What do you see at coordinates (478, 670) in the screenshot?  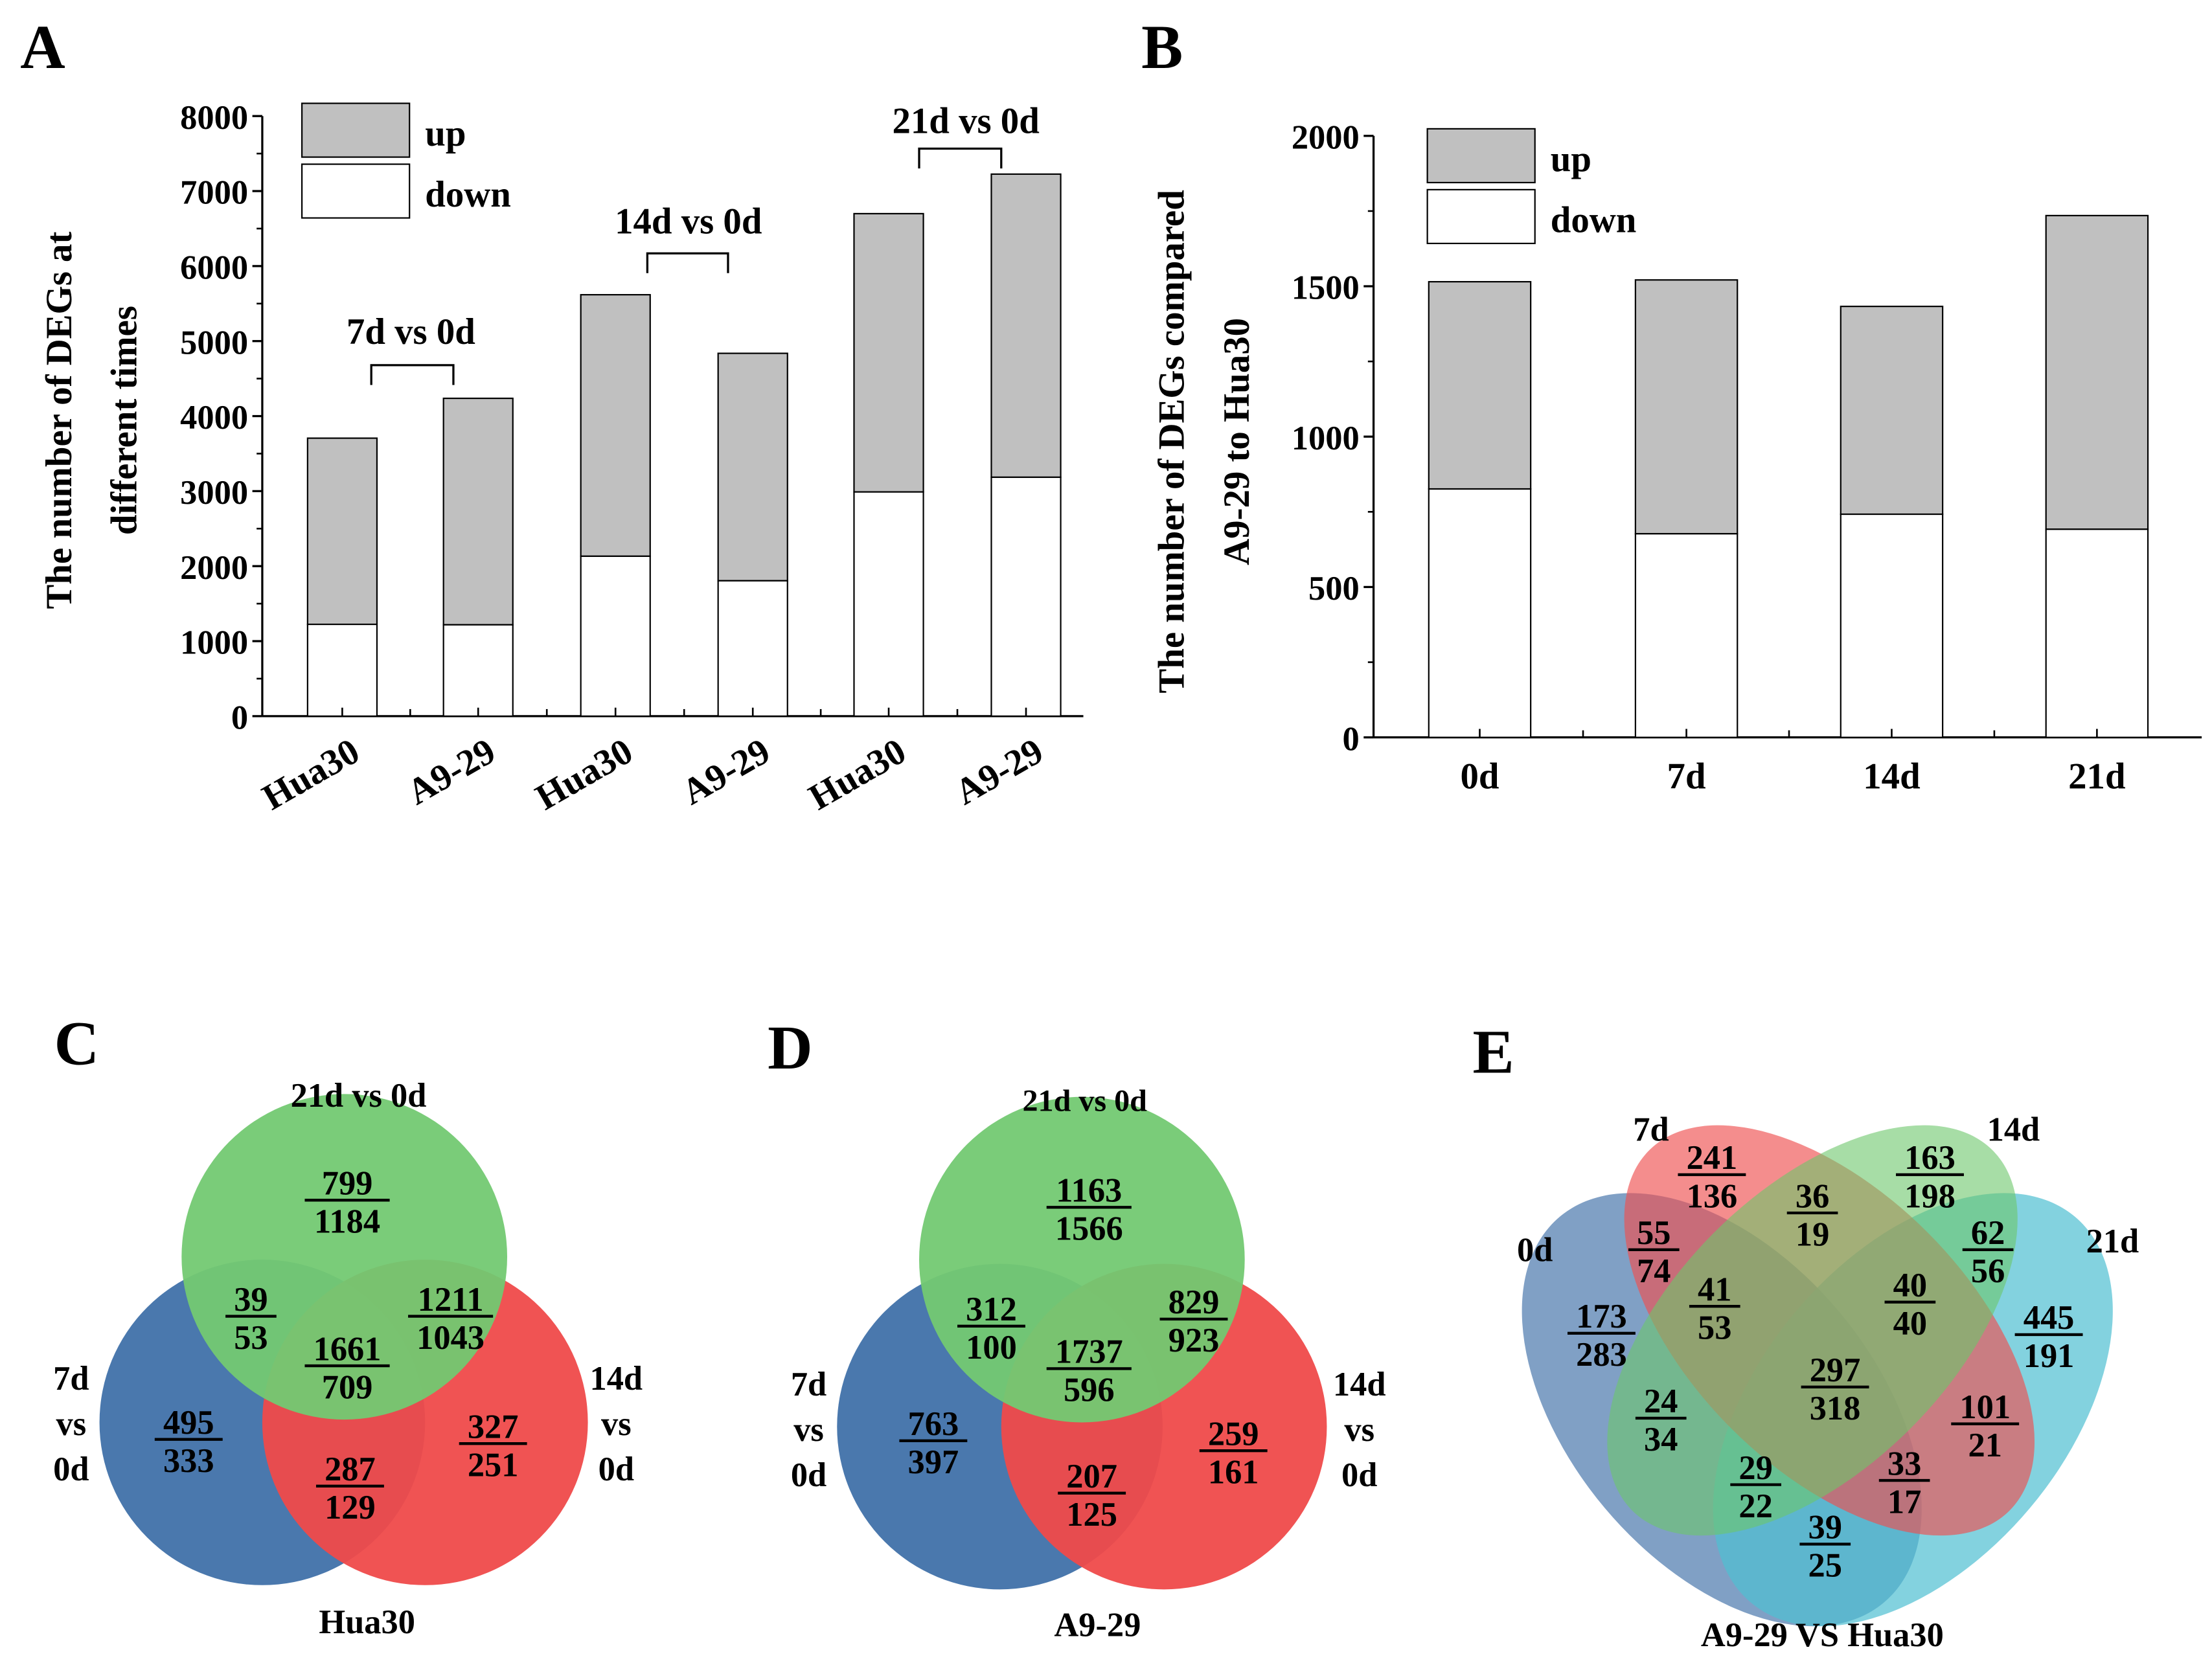 I see `bar-down` at bounding box center [478, 670].